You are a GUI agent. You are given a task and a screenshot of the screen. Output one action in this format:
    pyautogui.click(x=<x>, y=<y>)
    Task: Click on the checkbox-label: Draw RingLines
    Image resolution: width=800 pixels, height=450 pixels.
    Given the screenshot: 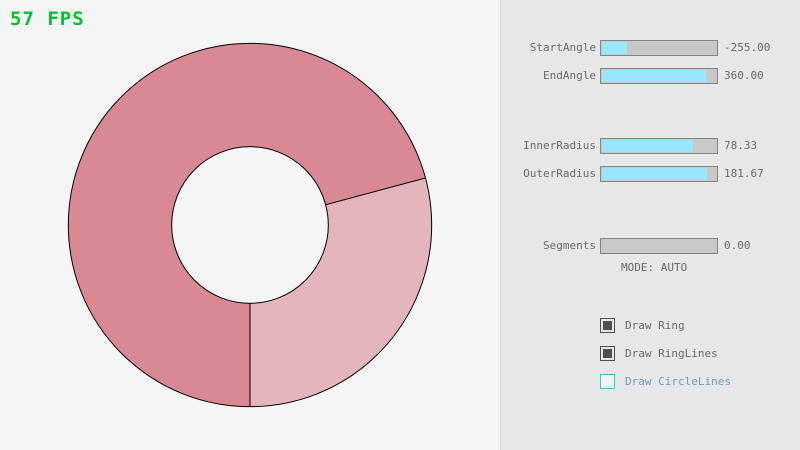 What is the action you would take?
    pyautogui.click(x=671, y=353)
    